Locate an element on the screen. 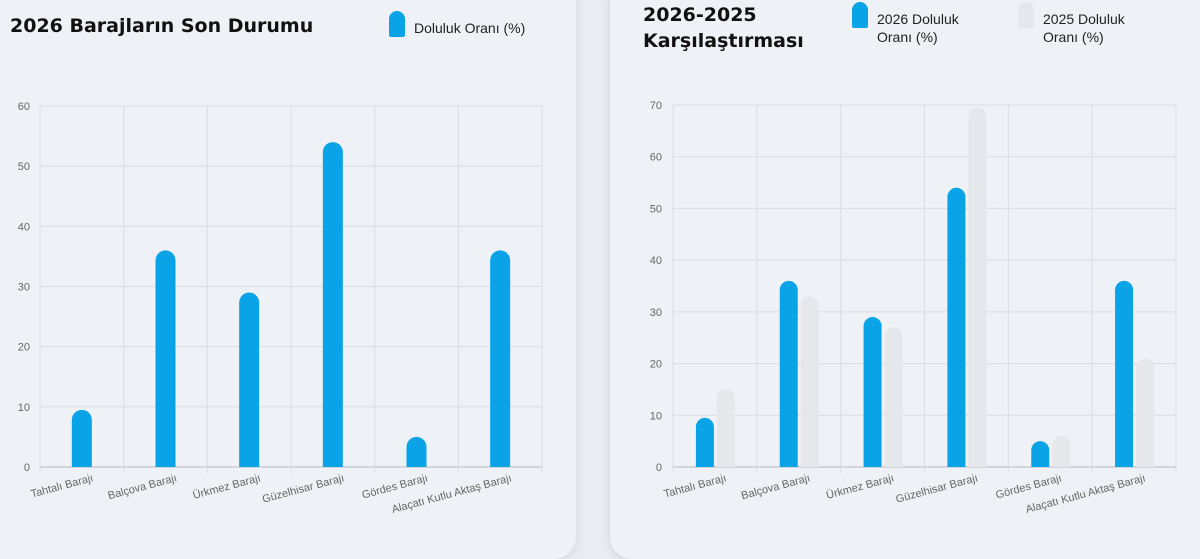 The width and height of the screenshot is (1200, 559). legend-label-2026: 2026 Doluluk Oranı (%) is located at coordinates (927, 28).